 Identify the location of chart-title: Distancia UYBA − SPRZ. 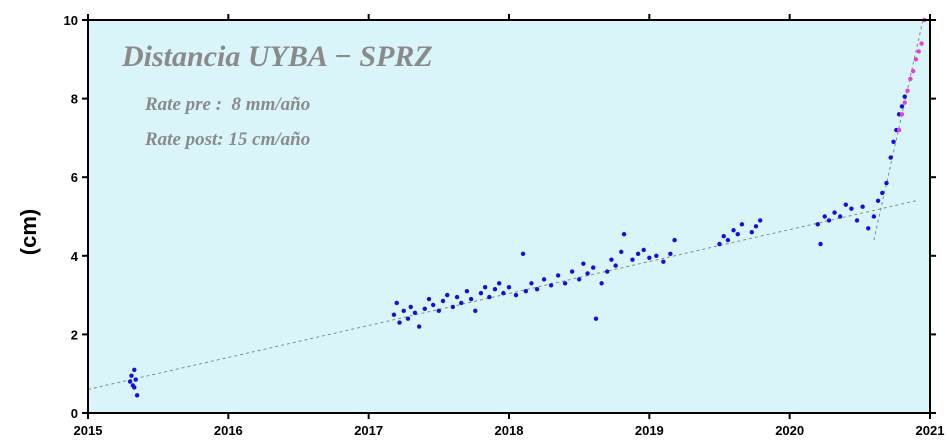
(277, 56).